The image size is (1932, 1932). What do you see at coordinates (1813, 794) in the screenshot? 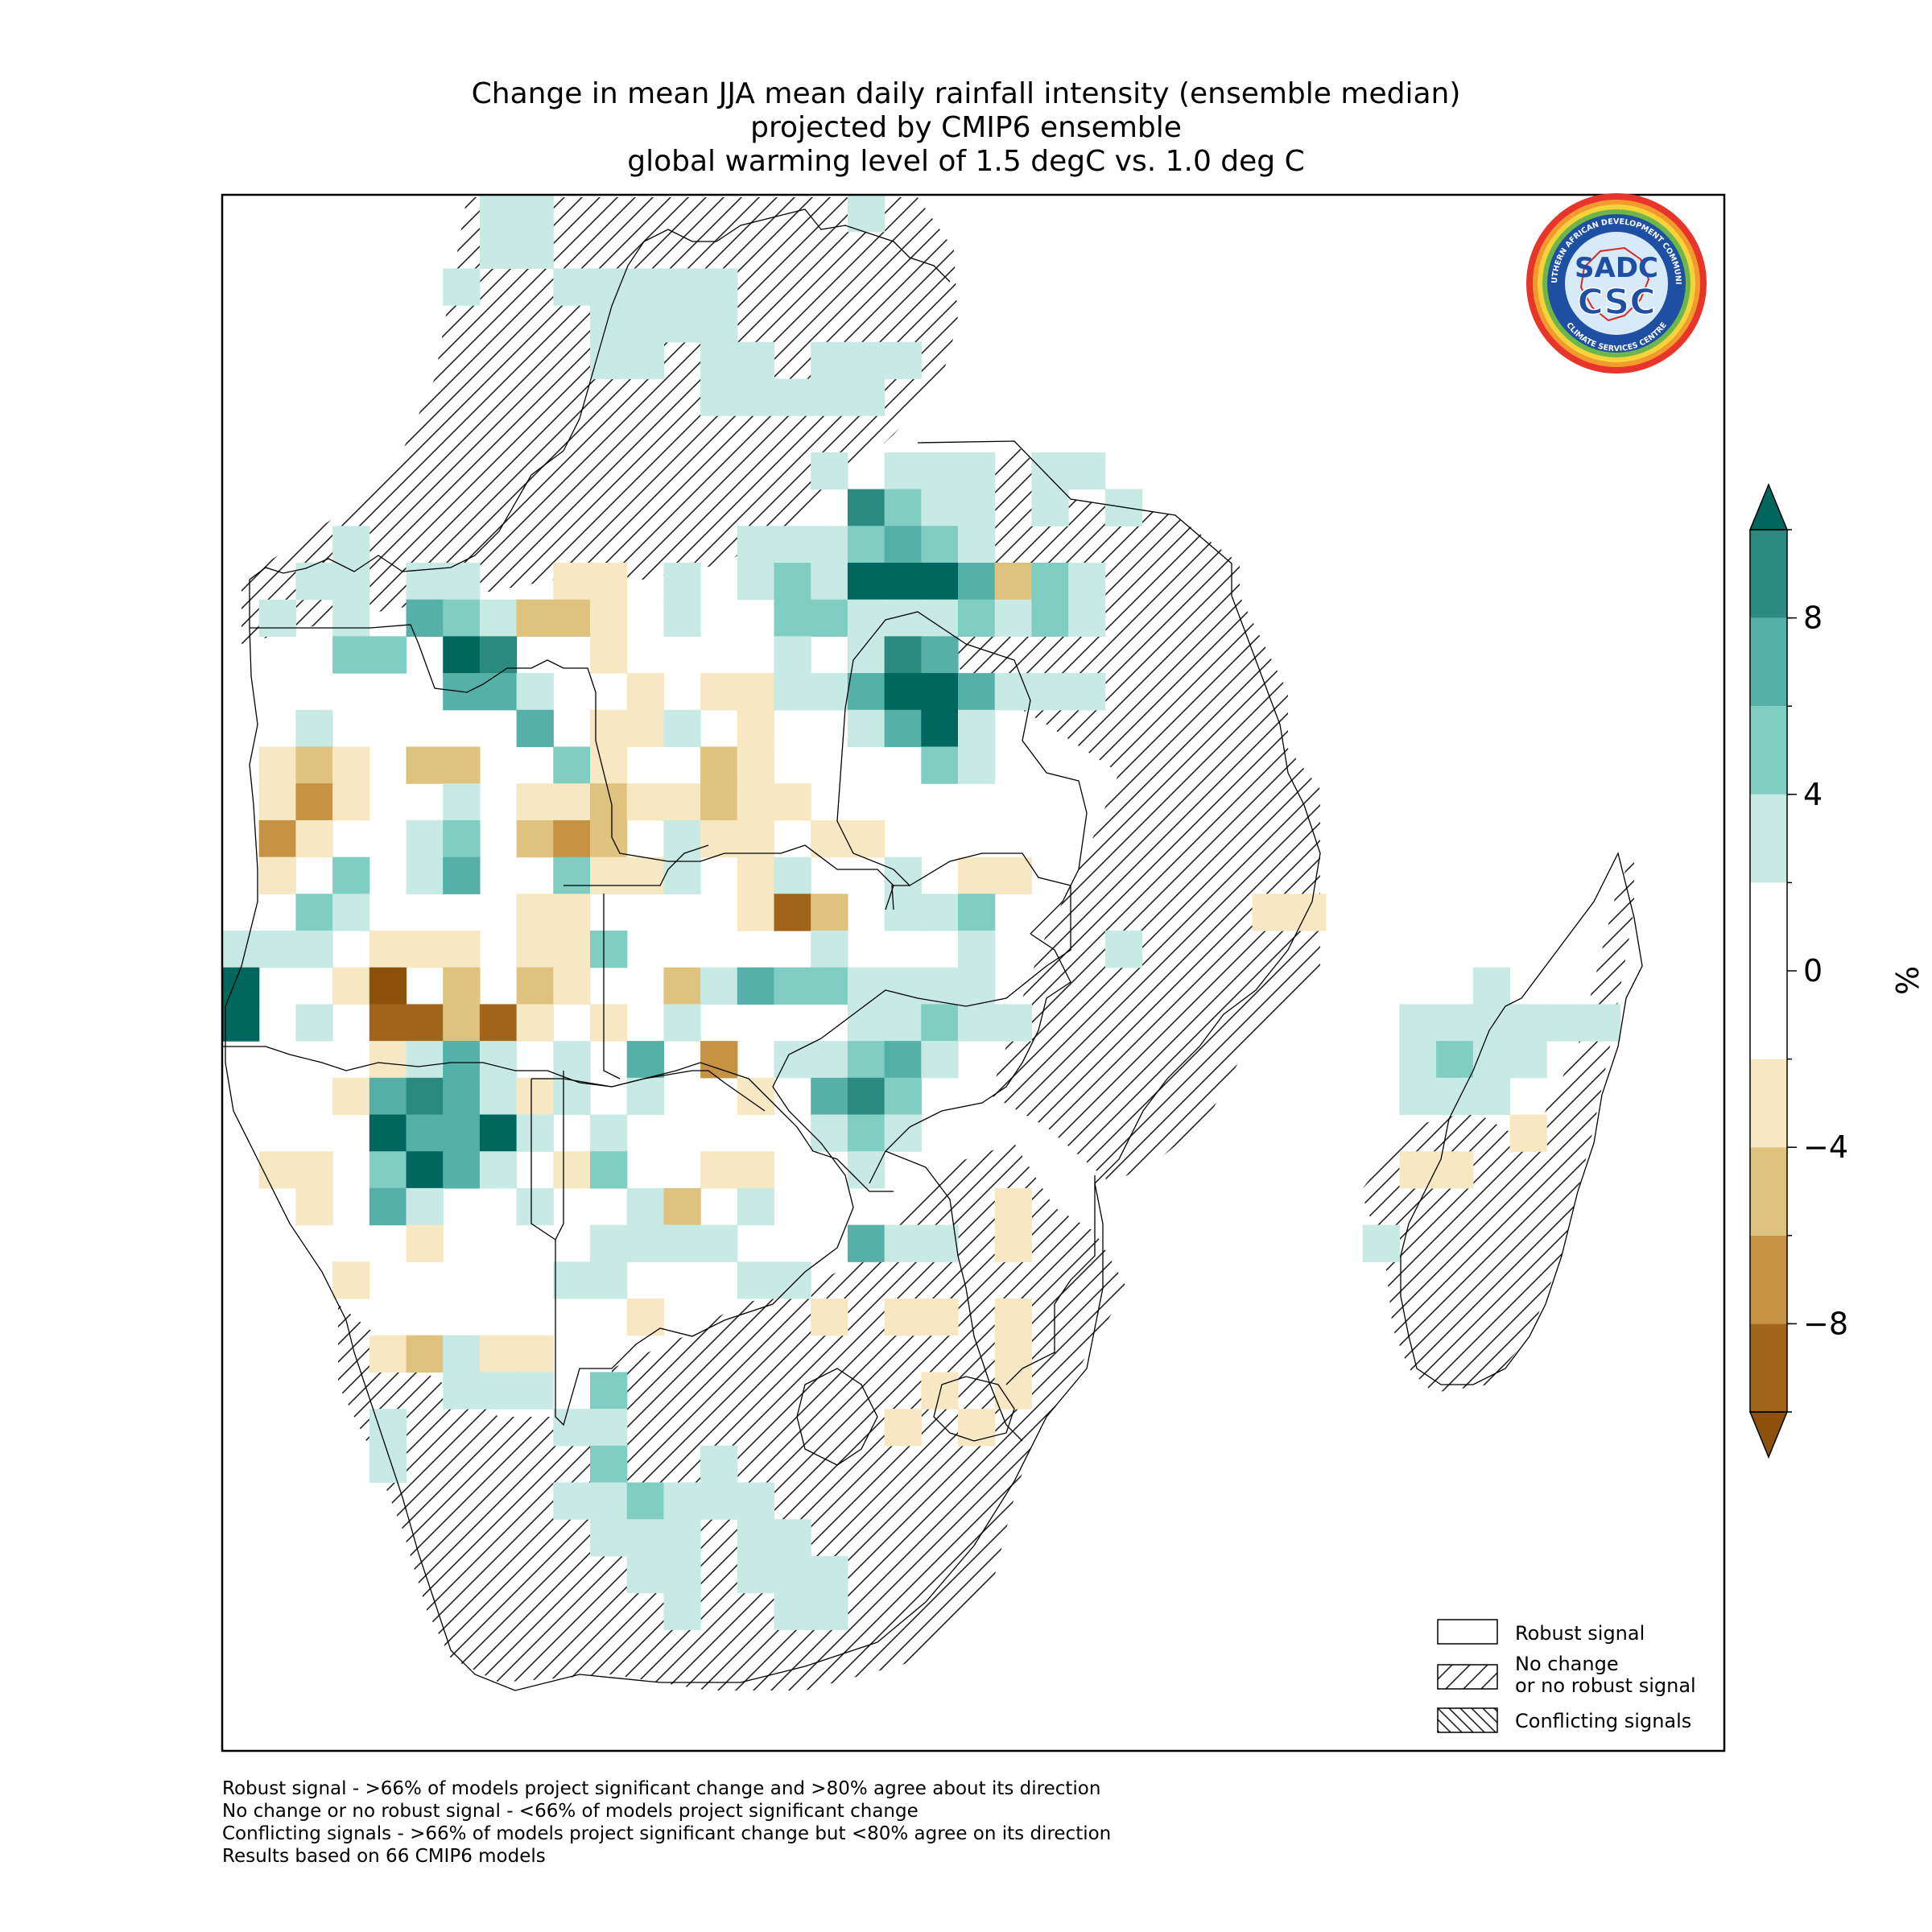
I see `colorbar-tick-label: 4` at bounding box center [1813, 794].